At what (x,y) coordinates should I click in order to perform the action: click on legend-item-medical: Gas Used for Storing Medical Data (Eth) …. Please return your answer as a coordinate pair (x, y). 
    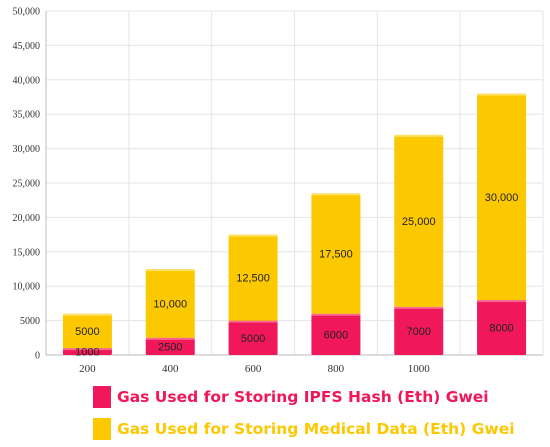
    Looking at the image, I should click on (318, 429).